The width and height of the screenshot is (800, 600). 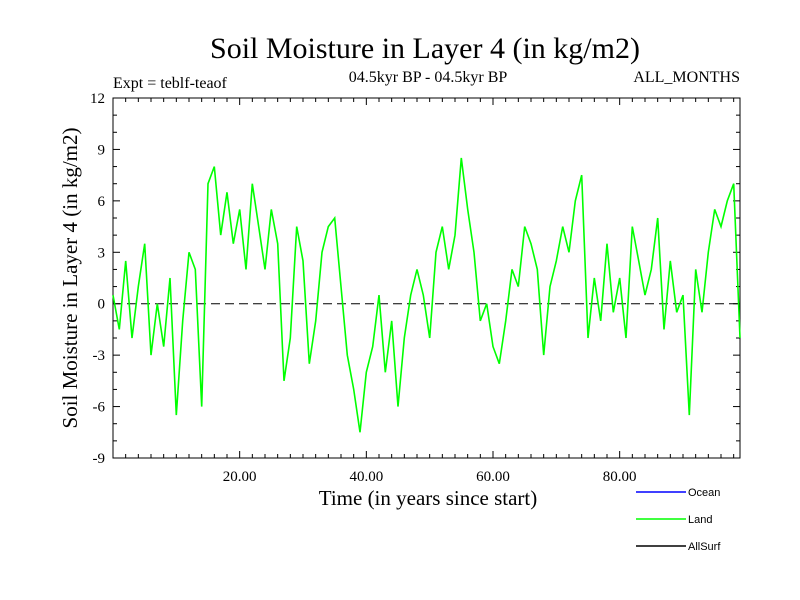 What do you see at coordinates (102, 202) in the screenshot?
I see `y-tick-label: 6` at bounding box center [102, 202].